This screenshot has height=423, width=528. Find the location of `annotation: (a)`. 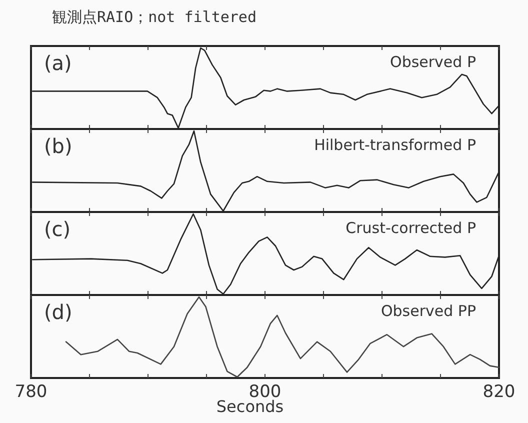

annotation: (a) is located at coordinates (58, 63).